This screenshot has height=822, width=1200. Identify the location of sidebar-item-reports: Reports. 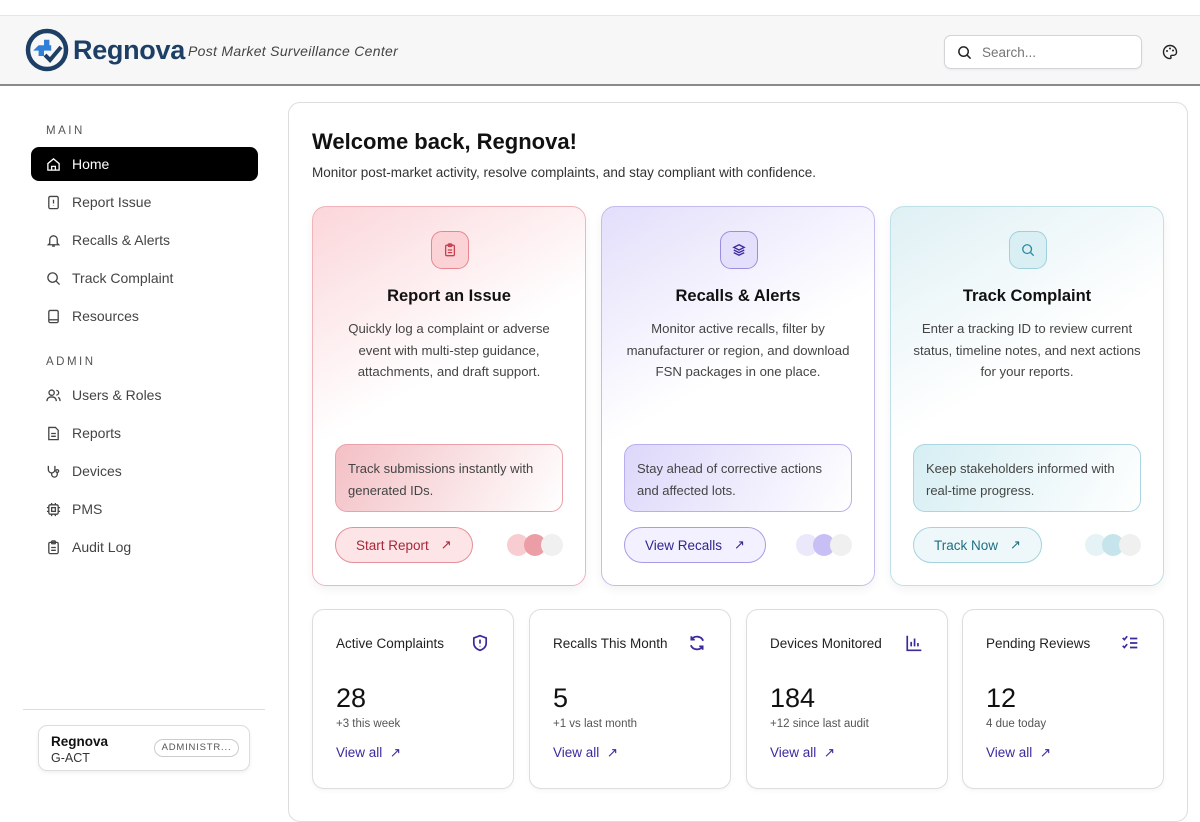
(144, 433).